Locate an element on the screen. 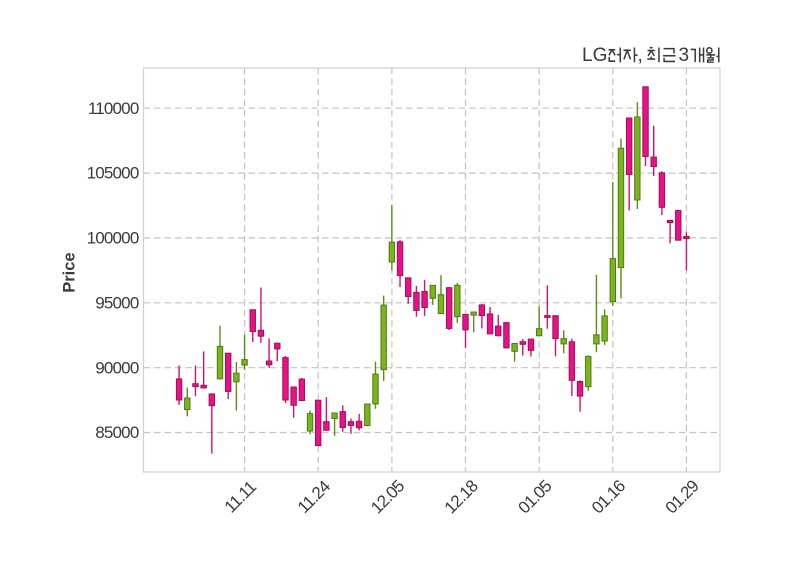 The width and height of the screenshot is (800, 575). svg-text: Price is located at coordinates (70, 272).